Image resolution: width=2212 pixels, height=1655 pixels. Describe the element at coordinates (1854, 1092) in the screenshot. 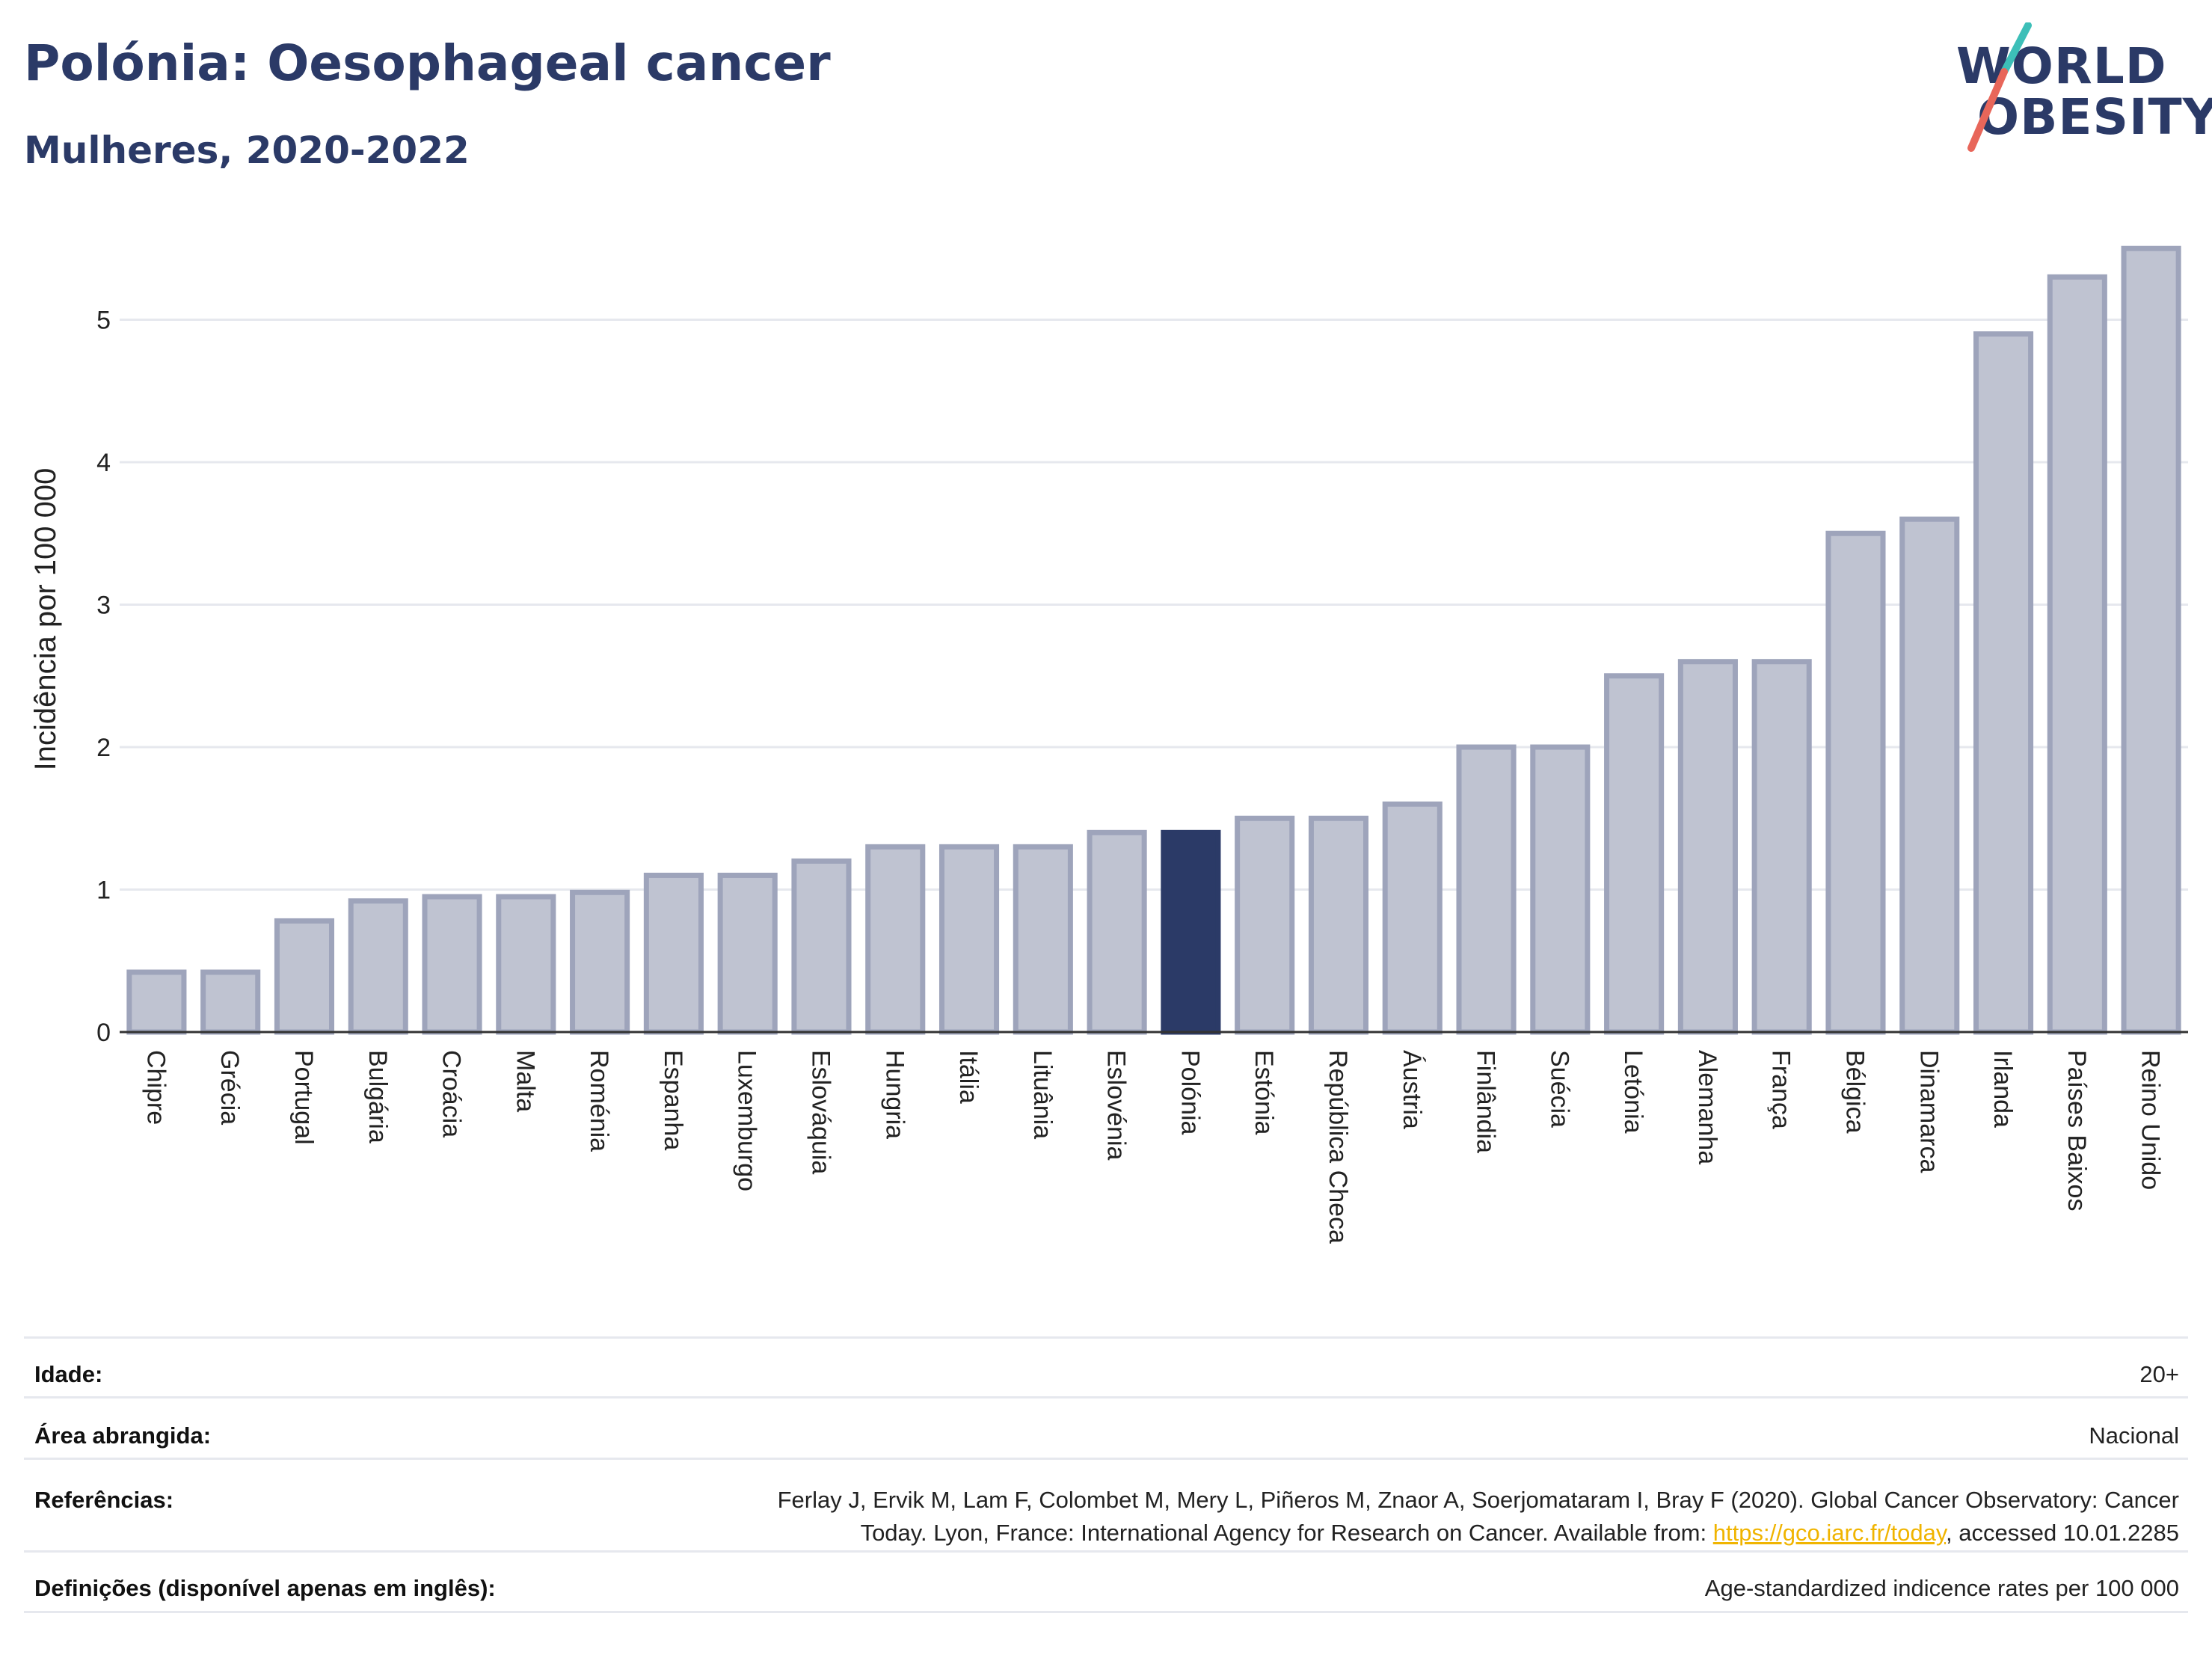

I see `x-tick-label: Bélgica` at that location.